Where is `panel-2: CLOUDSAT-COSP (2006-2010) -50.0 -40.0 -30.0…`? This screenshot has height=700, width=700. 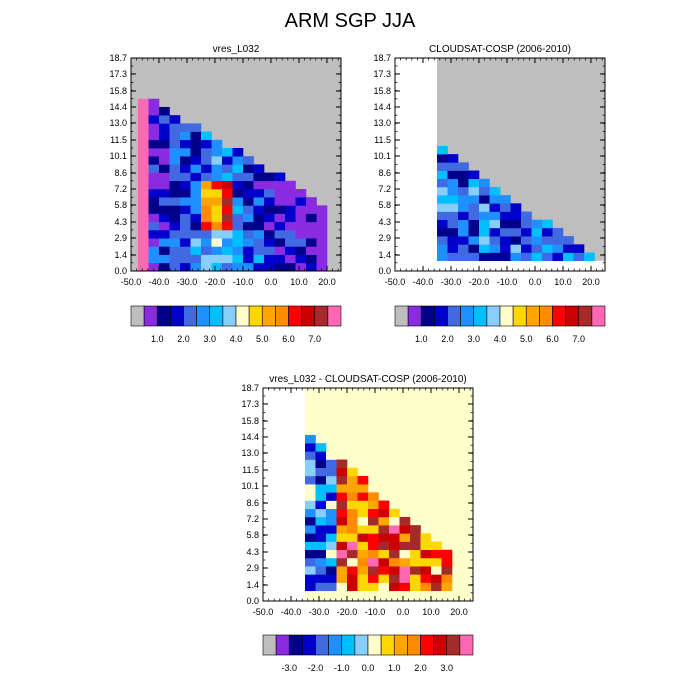
panel-2: CLOUDSAT-COSP (2006-2010) -50.0 -40.0 -30.0… is located at coordinates (489, 165).